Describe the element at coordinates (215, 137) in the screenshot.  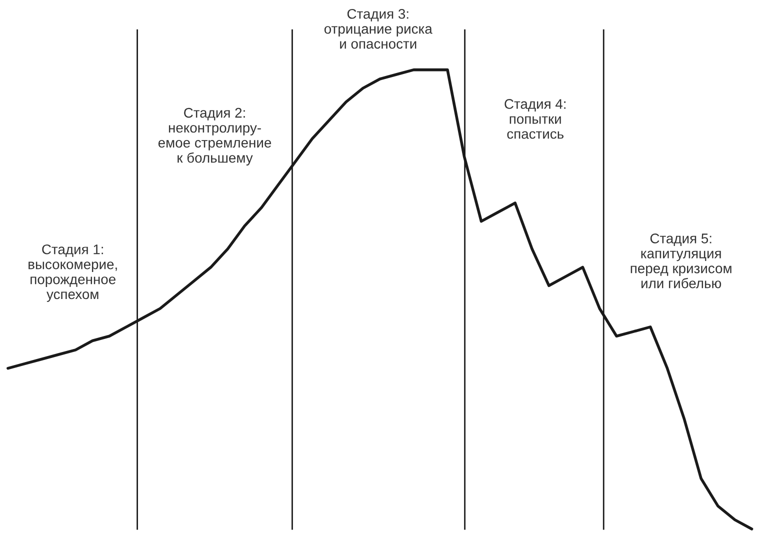
I see `annotation: Стадия 2: неконтролиру- емое стремление к большему` at that location.